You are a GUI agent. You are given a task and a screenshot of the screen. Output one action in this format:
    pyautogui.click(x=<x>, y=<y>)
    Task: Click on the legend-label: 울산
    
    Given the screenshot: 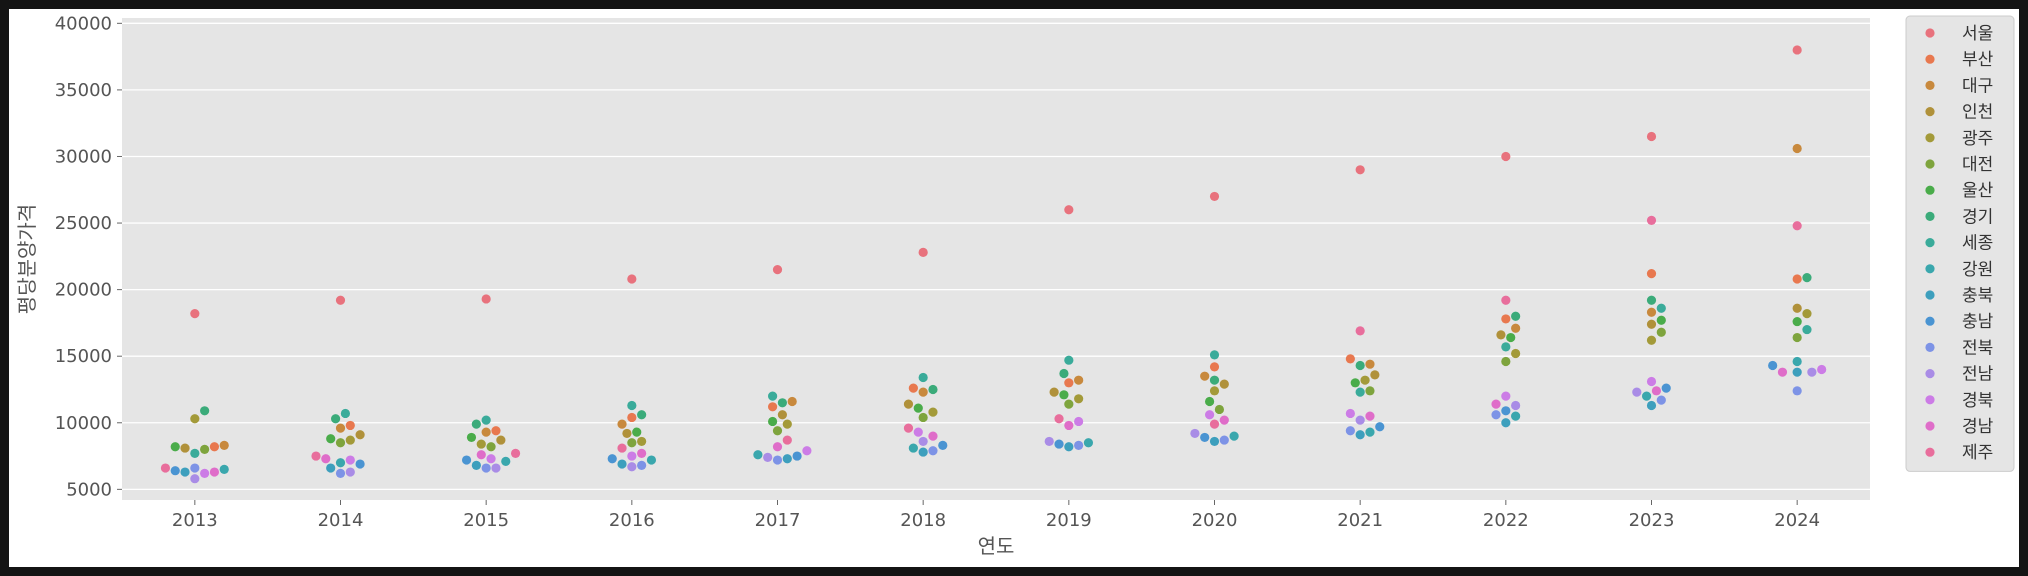 What is the action you would take?
    pyautogui.click(x=1978, y=191)
    